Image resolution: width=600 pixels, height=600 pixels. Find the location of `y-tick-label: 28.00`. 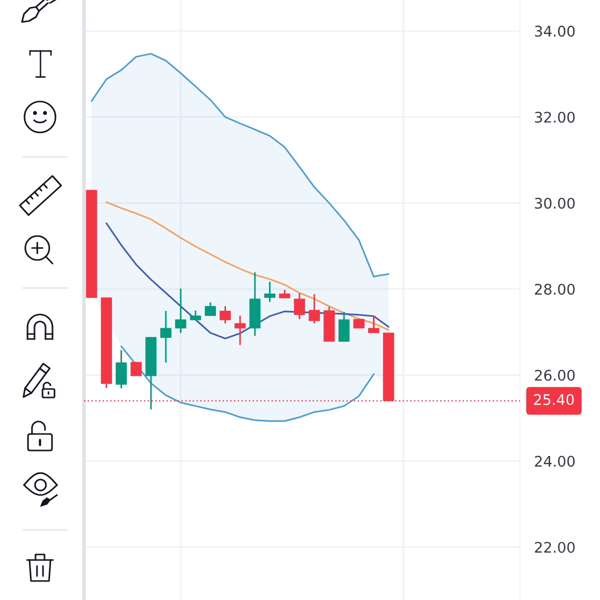

y-tick-label: 28.00 is located at coordinates (554, 289).